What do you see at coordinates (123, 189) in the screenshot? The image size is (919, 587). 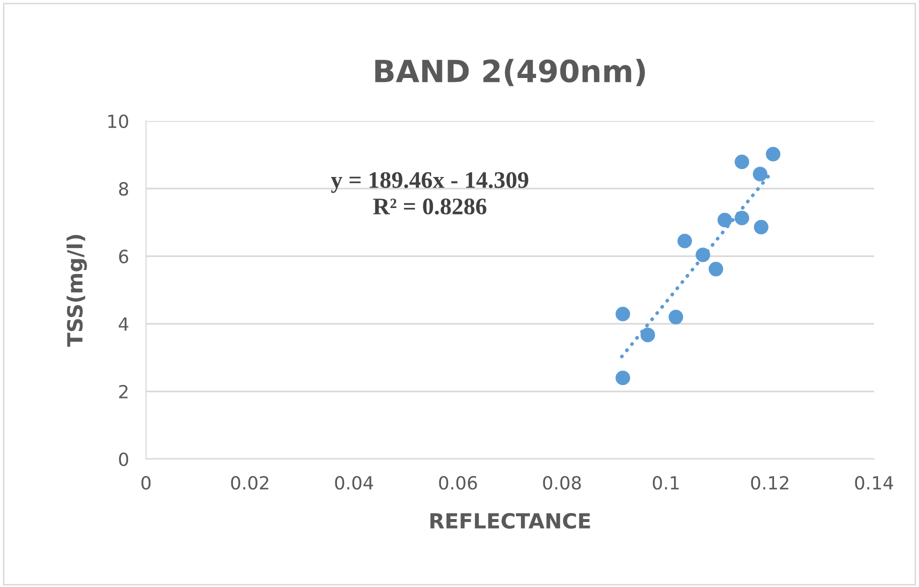 I see `y-tick-label: 8` at bounding box center [123, 189].